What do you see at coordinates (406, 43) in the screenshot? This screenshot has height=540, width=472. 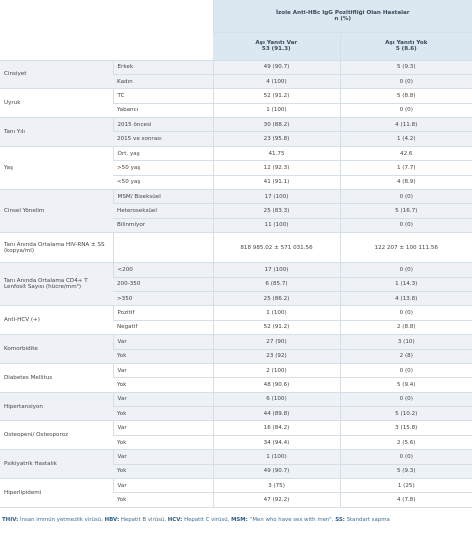 I see `col-name: Aşı Yanıtı Yok` at bounding box center [406, 43].